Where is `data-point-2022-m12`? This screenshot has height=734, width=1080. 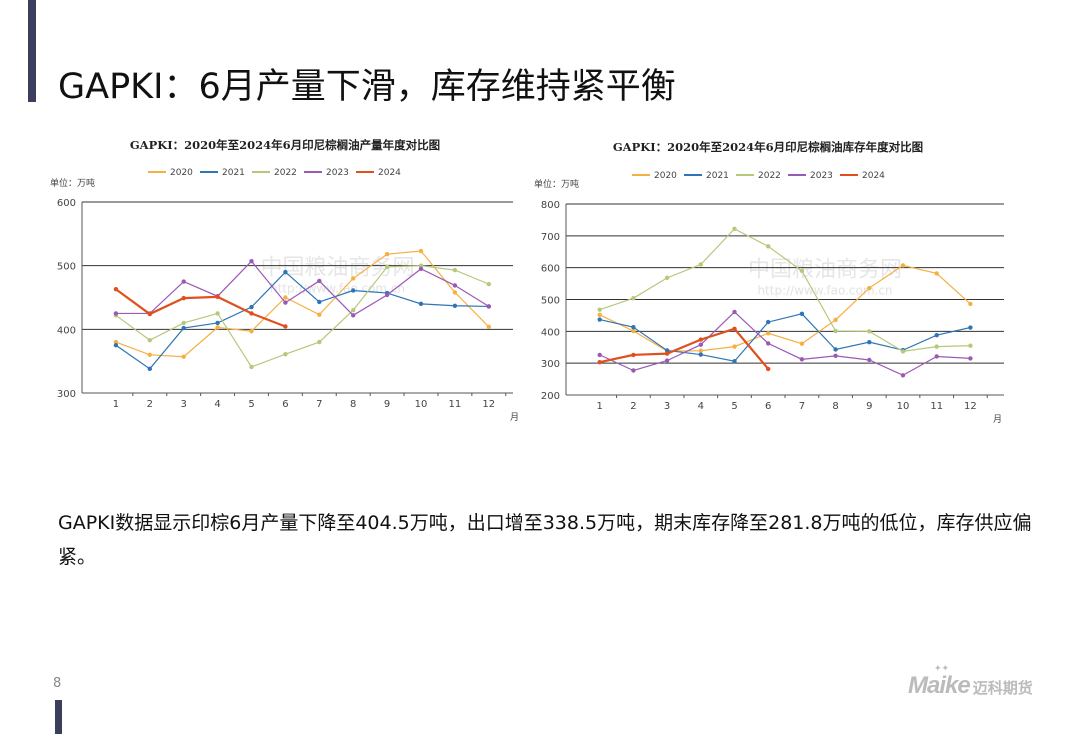 data-point-2022-m12 is located at coordinates (488, 284).